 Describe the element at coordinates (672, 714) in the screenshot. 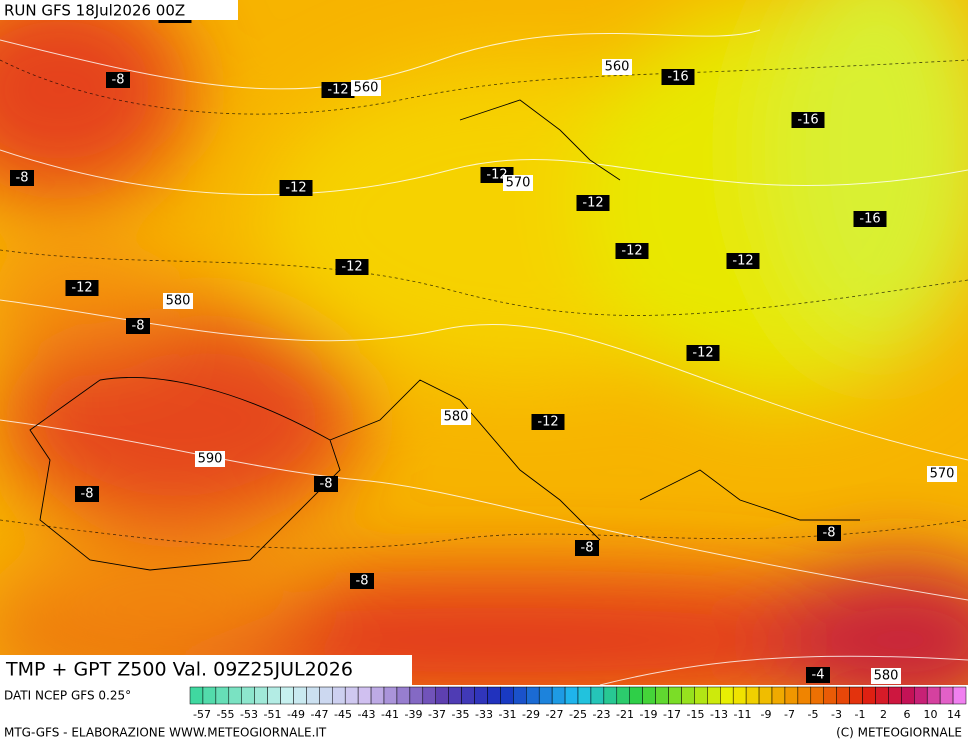

I see `scale-label: -17` at that location.